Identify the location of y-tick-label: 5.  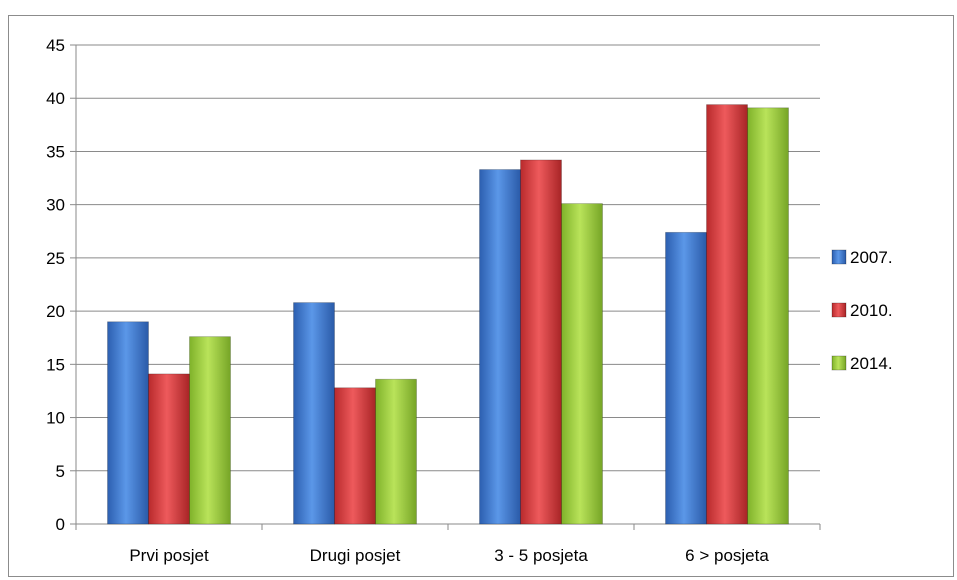
(60, 471).